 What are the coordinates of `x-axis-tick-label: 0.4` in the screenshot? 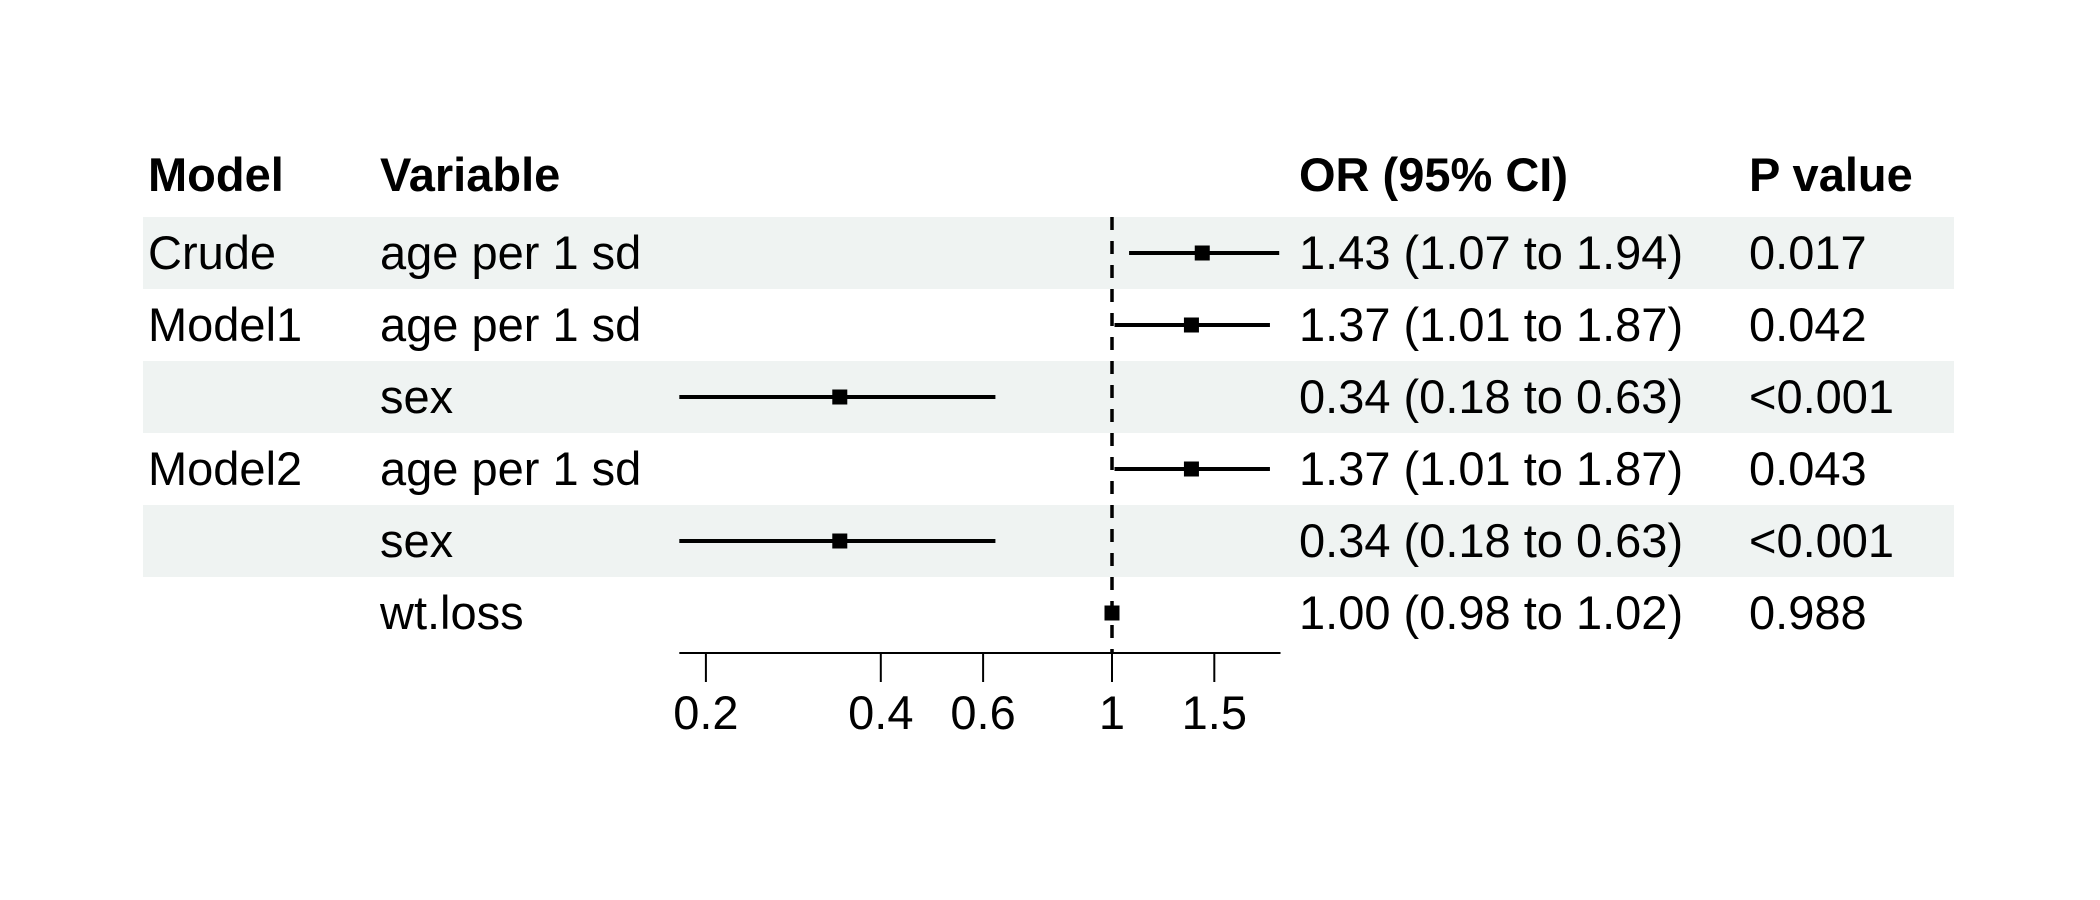 It's located at (881, 712).